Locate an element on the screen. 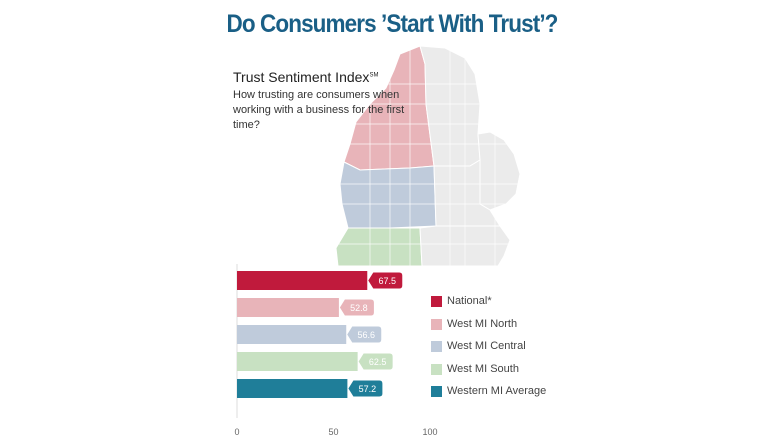 The height and width of the screenshot is (440, 784). legend-label: National* is located at coordinates (469, 301).